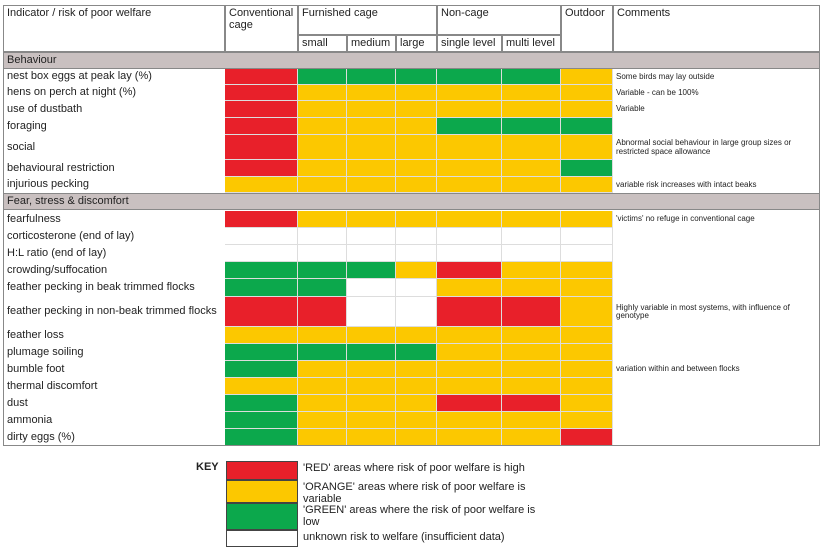 Image resolution: width=824 pixels, height=555 pixels. What do you see at coordinates (57, 252) in the screenshot?
I see `row-label: H:L ratio (end of lay)` at bounding box center [57, 252].